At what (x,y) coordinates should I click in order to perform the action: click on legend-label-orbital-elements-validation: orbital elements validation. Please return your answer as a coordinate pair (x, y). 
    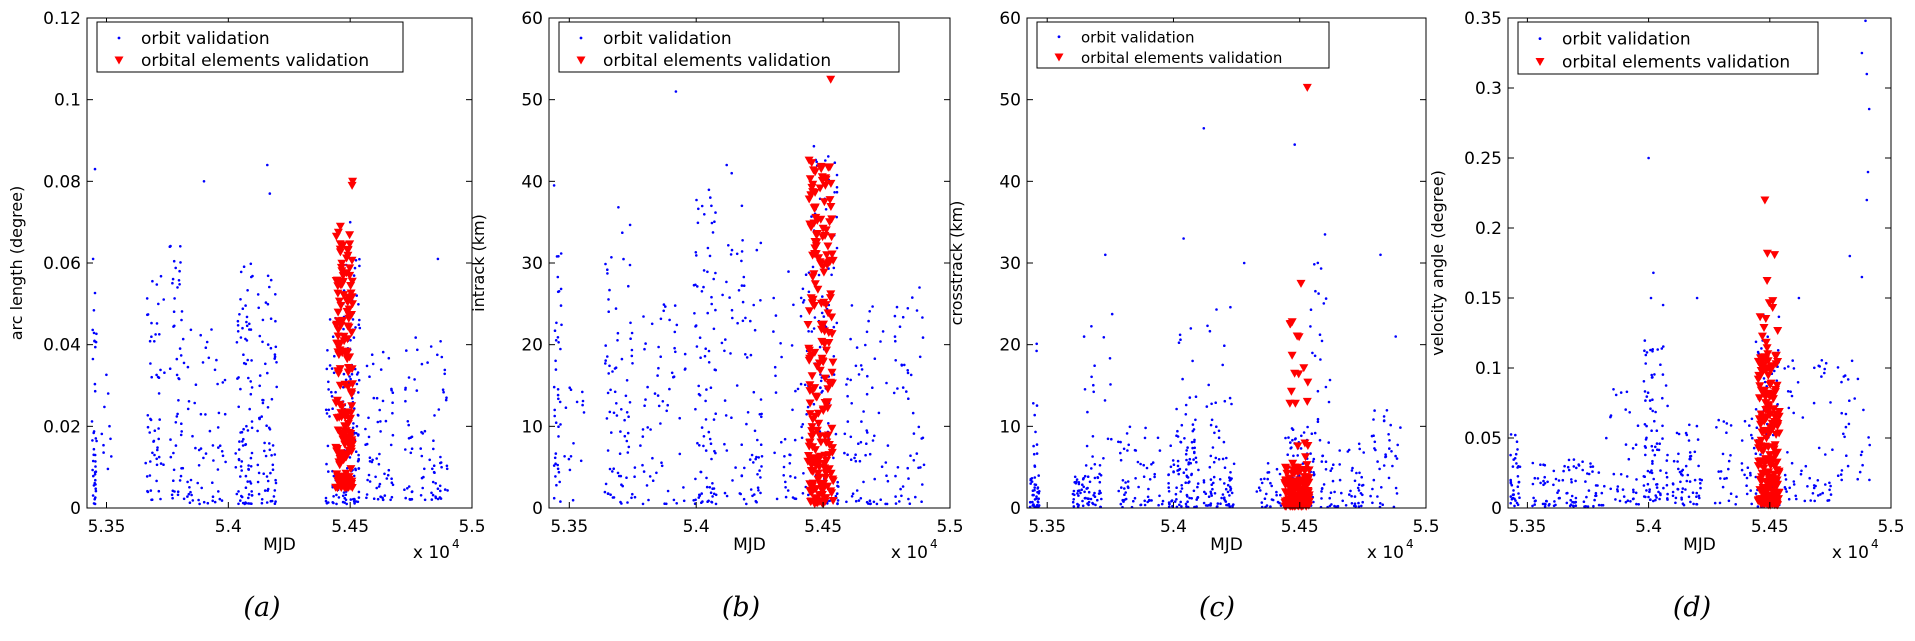
    Looking at the image, I should click on (1676, 63).